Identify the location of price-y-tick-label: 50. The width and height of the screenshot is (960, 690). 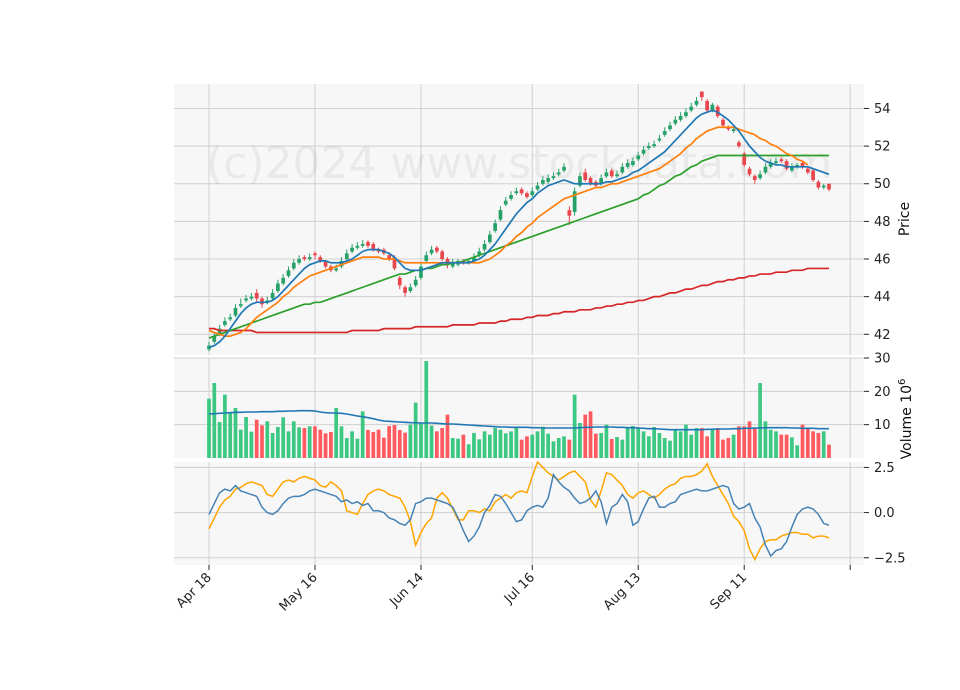
(882, 184).